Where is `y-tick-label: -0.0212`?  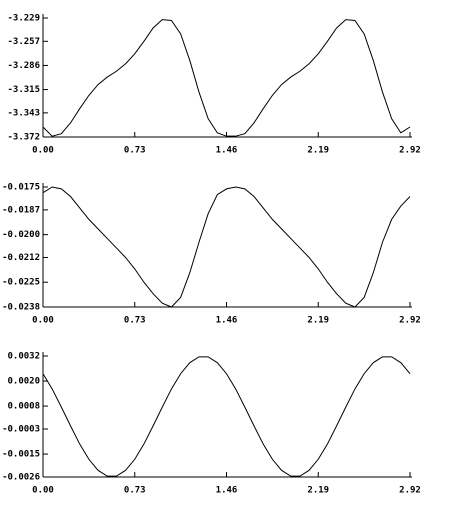
y-tick-label: -0.0212 is located at coordinates (21, 258).